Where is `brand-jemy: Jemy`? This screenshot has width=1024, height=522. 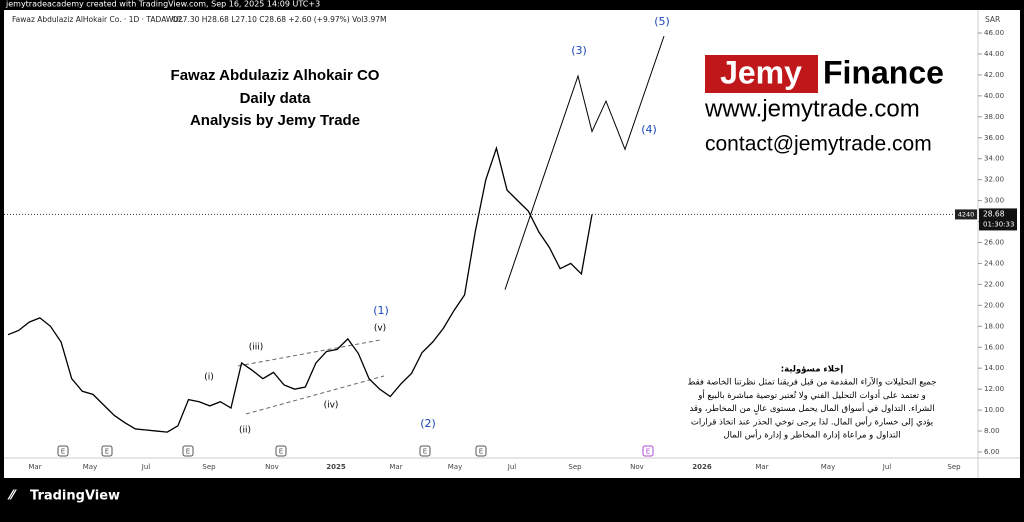 brand-jemy: Jemy is located at coordinates (761, 72).